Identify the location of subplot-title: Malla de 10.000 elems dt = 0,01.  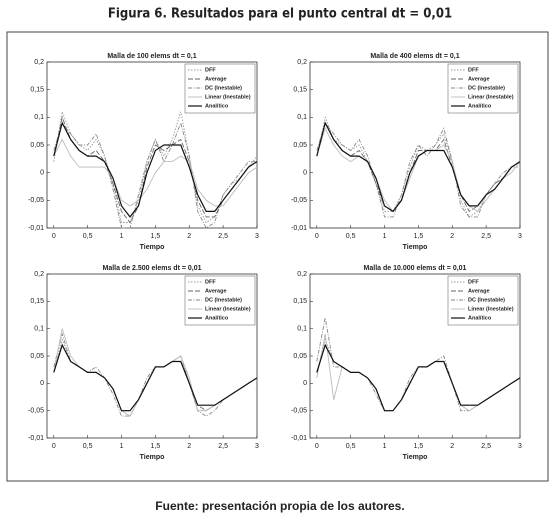
(415, 268).